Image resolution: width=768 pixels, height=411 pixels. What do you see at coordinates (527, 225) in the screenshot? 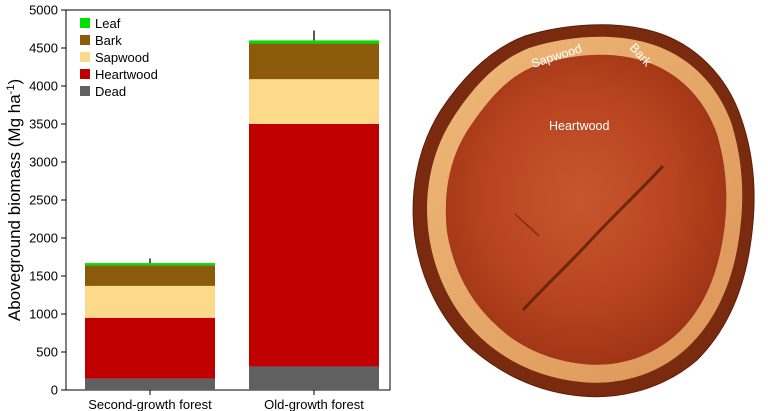
I see `trunk-crack-minor` at bounding box center [527, 225].